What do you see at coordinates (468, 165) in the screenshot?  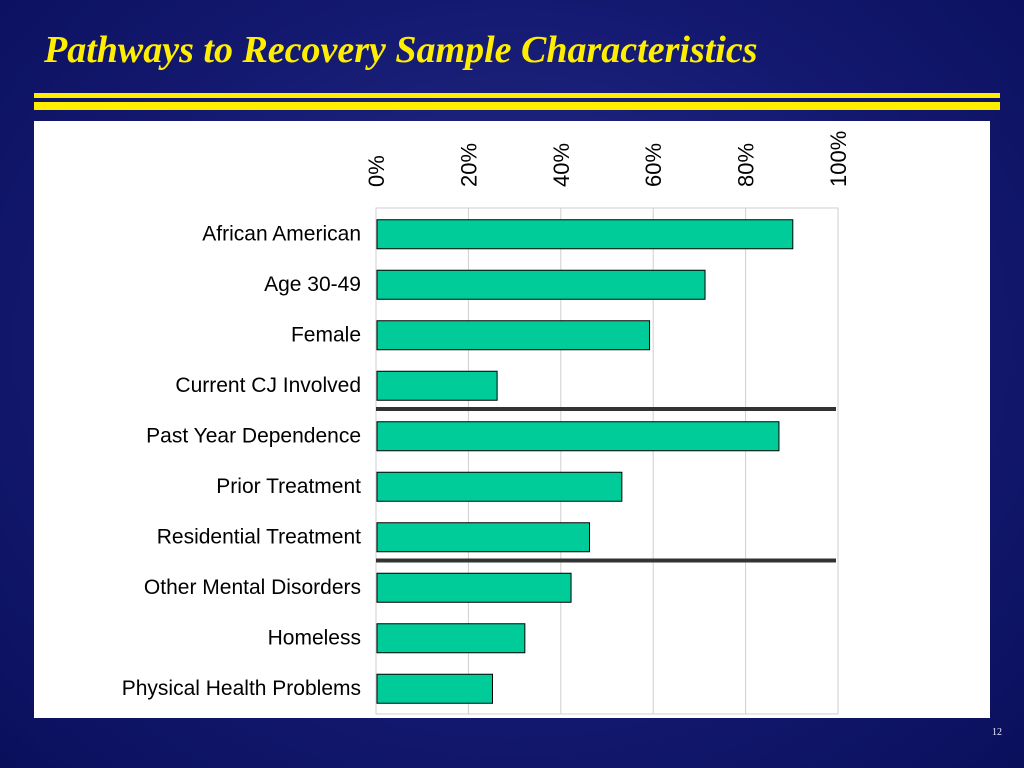 I see `x-tick-label: 20%` at bounding box center [468, 165].